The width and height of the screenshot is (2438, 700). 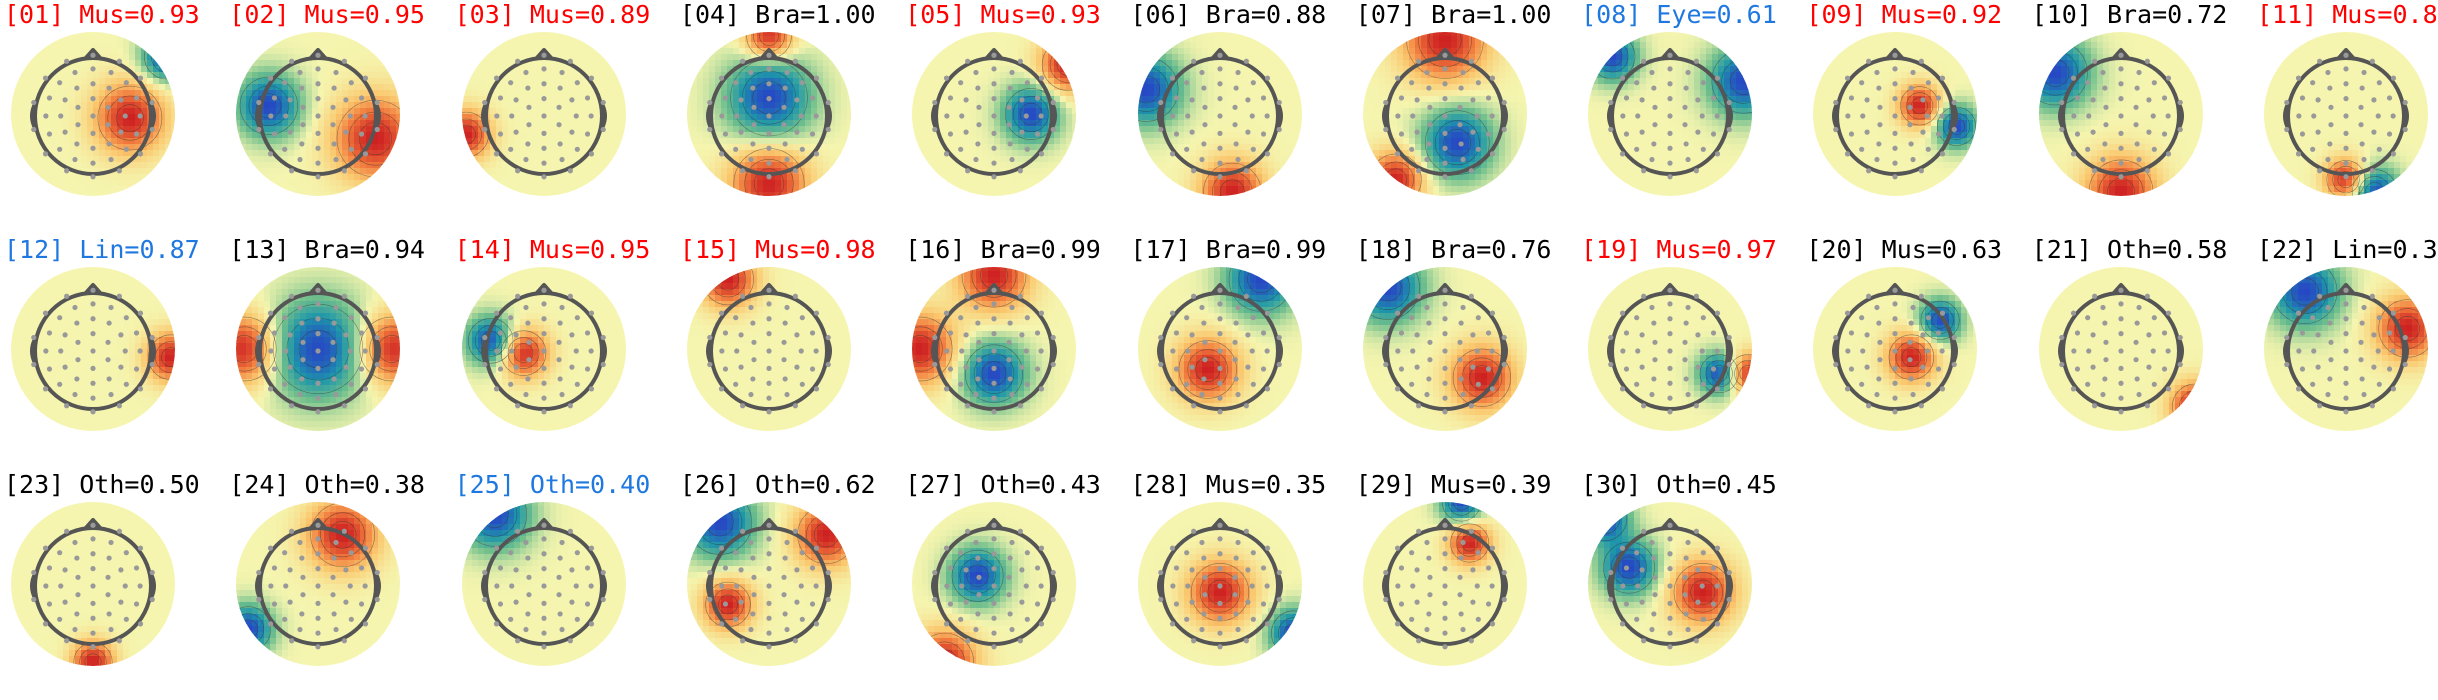 I want to click on component-label: [16] Bra=0.99, so click(x=1003, y=250).